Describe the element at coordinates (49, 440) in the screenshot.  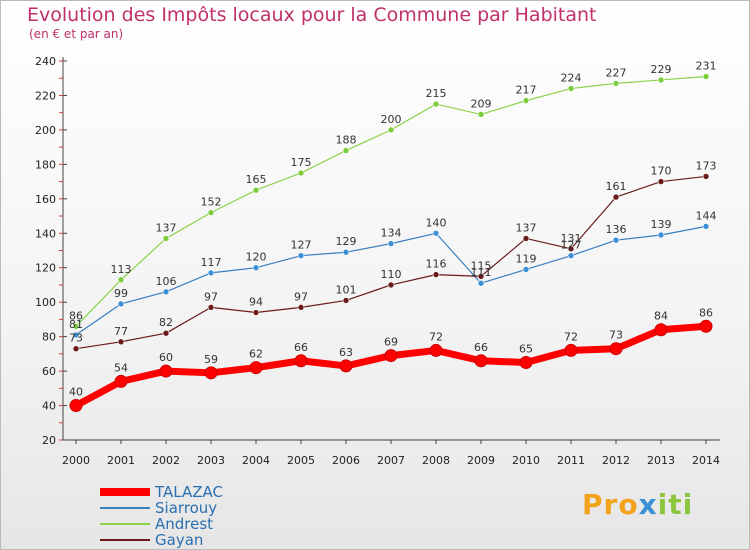
I see `y-tick-label: 20` at that location.